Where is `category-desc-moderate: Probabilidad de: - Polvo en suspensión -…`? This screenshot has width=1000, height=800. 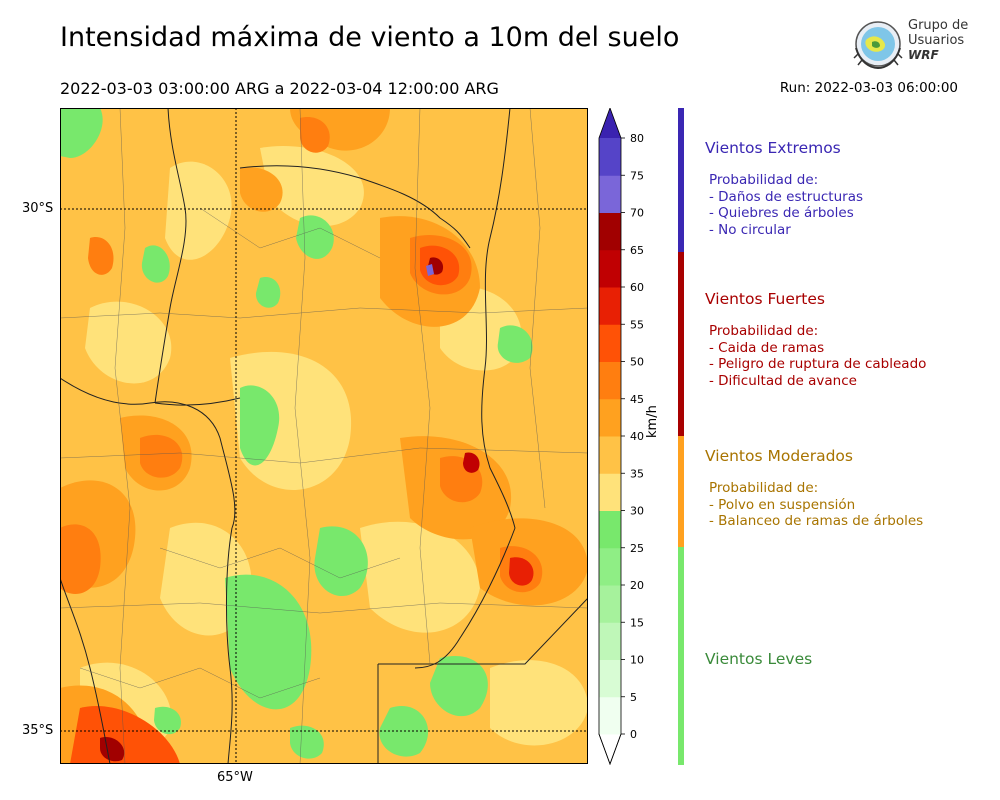 category-desc-moderate: Probabilidad de: - Polvo en suspensión -… is located at coordinates (816, 504).